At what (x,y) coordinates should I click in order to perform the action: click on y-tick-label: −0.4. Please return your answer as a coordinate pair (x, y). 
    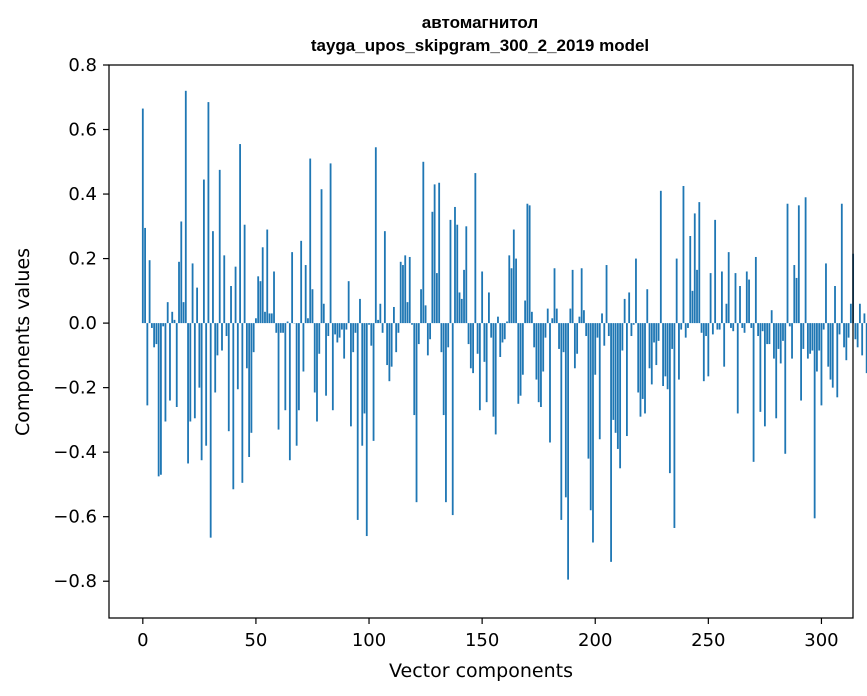
    Looking at the image, I should click on (75, 452).